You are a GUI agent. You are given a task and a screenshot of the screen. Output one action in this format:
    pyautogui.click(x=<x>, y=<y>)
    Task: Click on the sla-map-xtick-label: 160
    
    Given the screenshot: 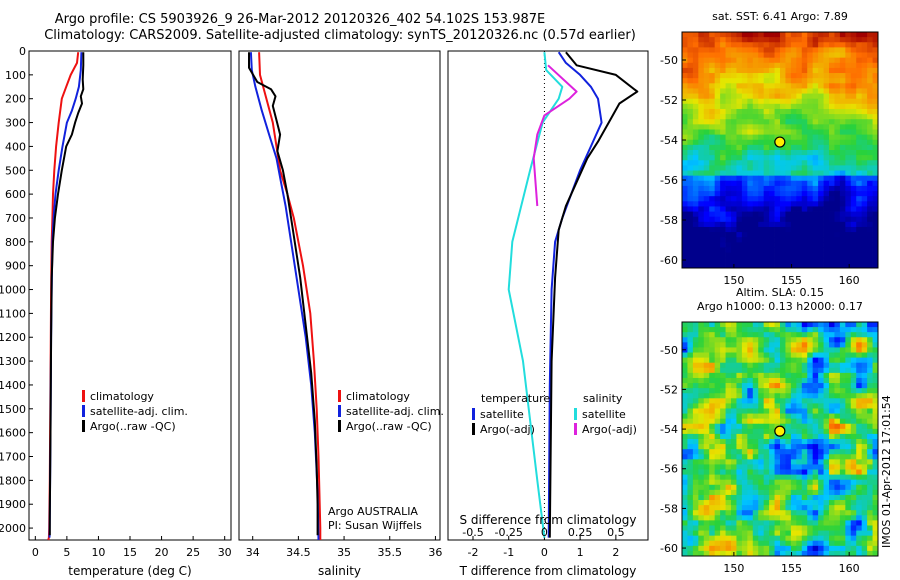 What is the action you would take?
    pyautogui.click(x=849, y=568)
    